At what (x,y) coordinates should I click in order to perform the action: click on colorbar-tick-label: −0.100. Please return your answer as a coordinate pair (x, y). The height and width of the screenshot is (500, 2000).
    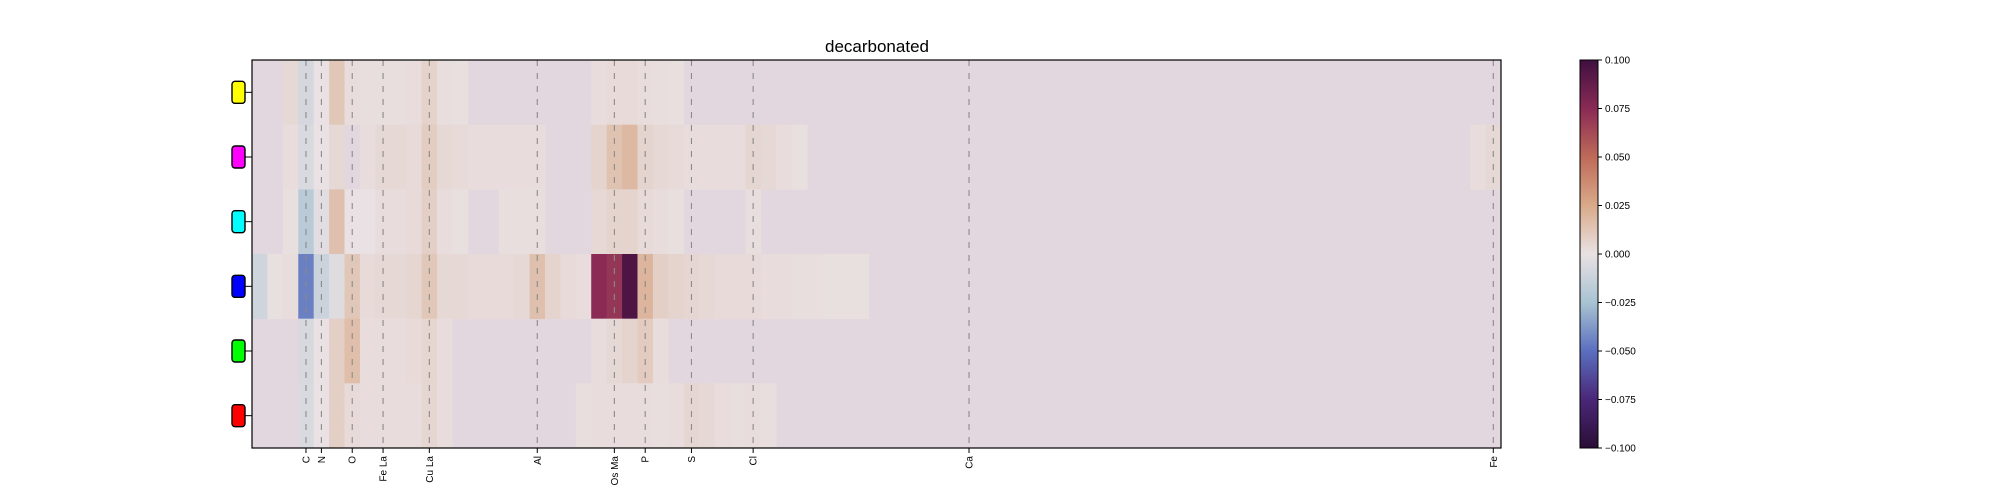
    Looking at the image, I should click on (1620, 449).